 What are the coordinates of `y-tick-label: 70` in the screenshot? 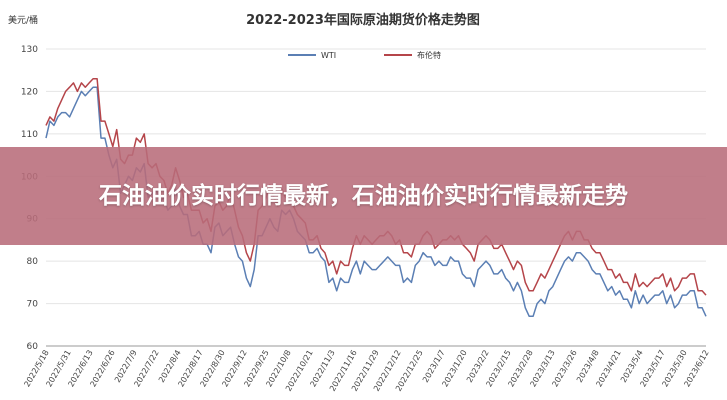 It's located at (33, 305).